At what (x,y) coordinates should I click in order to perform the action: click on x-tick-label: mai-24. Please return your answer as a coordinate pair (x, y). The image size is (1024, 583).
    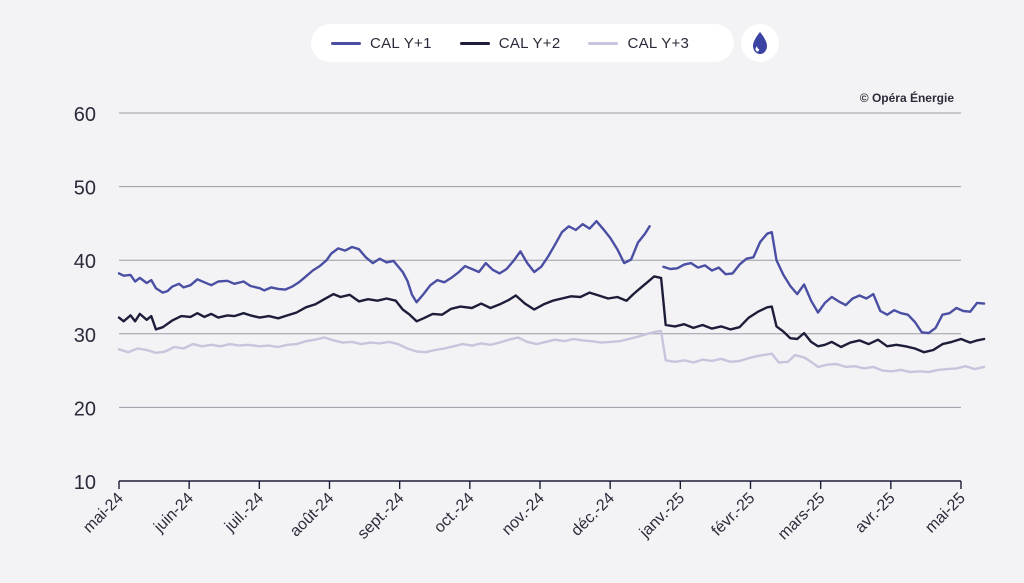
    Looking at the image, I should click on (103, 513).